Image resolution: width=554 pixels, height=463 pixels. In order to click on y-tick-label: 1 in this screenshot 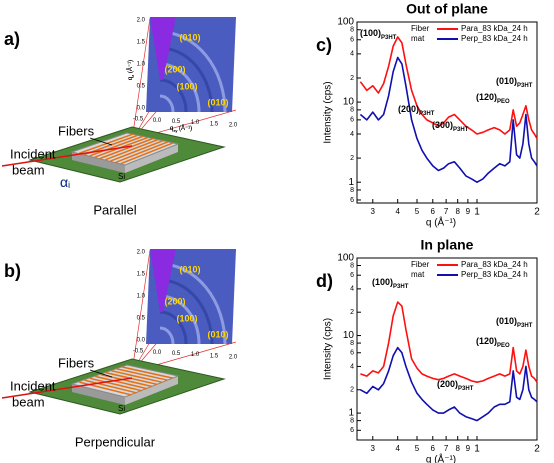, I will do `click(351, 182)`.